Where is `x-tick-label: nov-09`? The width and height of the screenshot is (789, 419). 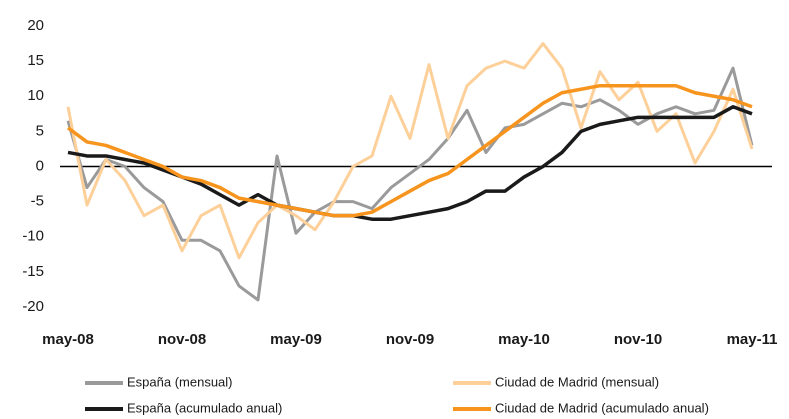 x-tick-label: nov-09 is located at coordinates (410, 339).